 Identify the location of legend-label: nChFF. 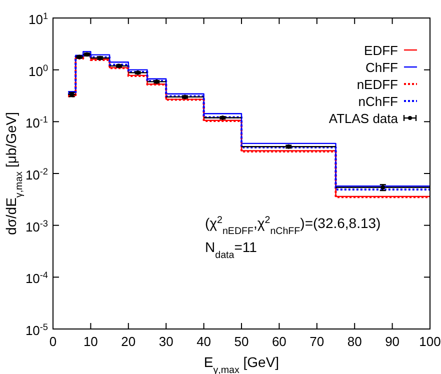
(378, 101).